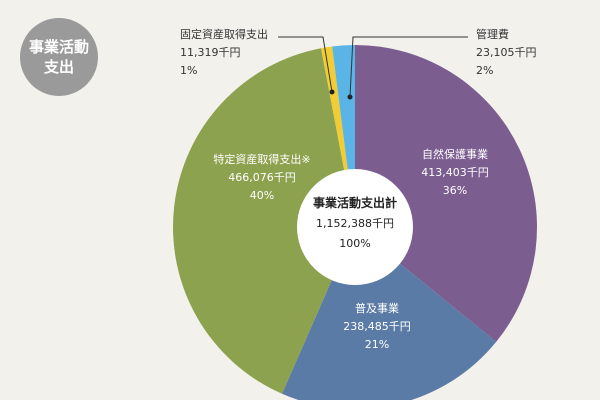 The height and width of the screenshot is (400, 600). Describe the element at coordinates (58, 46) in the screenshot. I see `badge-line-1: 事業活動` at that location.